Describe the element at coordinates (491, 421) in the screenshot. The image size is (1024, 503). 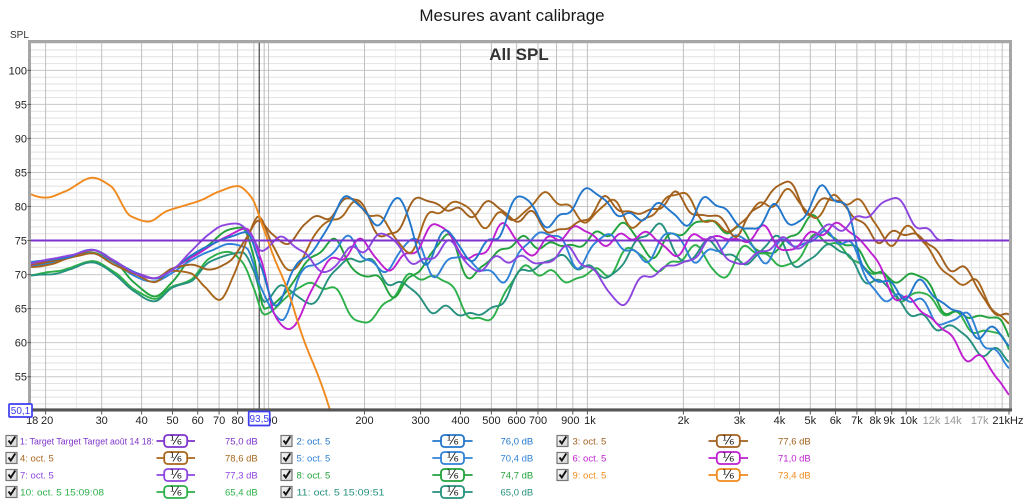
I see `svg-text: 500` at that location.